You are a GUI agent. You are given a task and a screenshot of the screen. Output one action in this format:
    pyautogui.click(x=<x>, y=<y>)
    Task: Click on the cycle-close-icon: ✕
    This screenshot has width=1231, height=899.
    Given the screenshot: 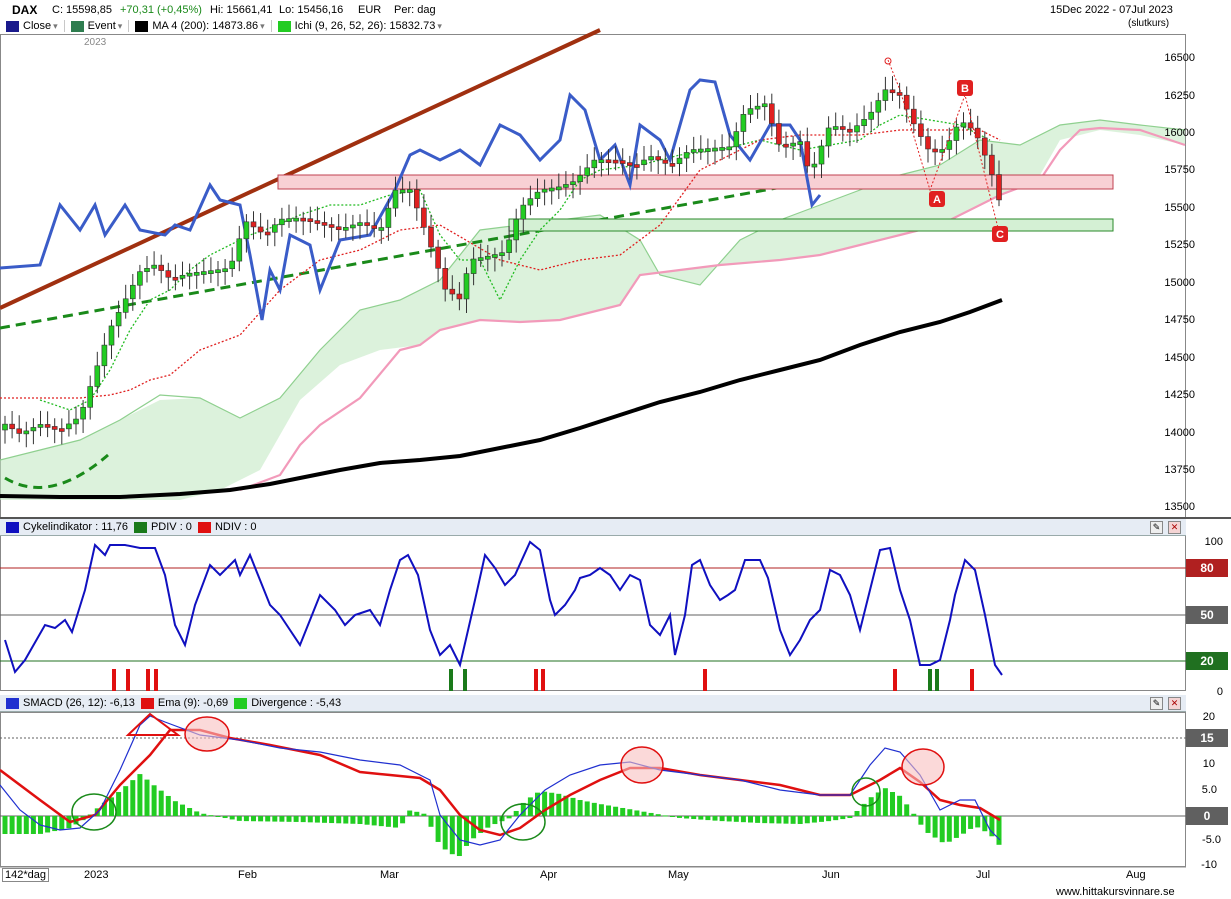 What is the action you would take?
    pyautogui.click(x=1174, y=527)
    